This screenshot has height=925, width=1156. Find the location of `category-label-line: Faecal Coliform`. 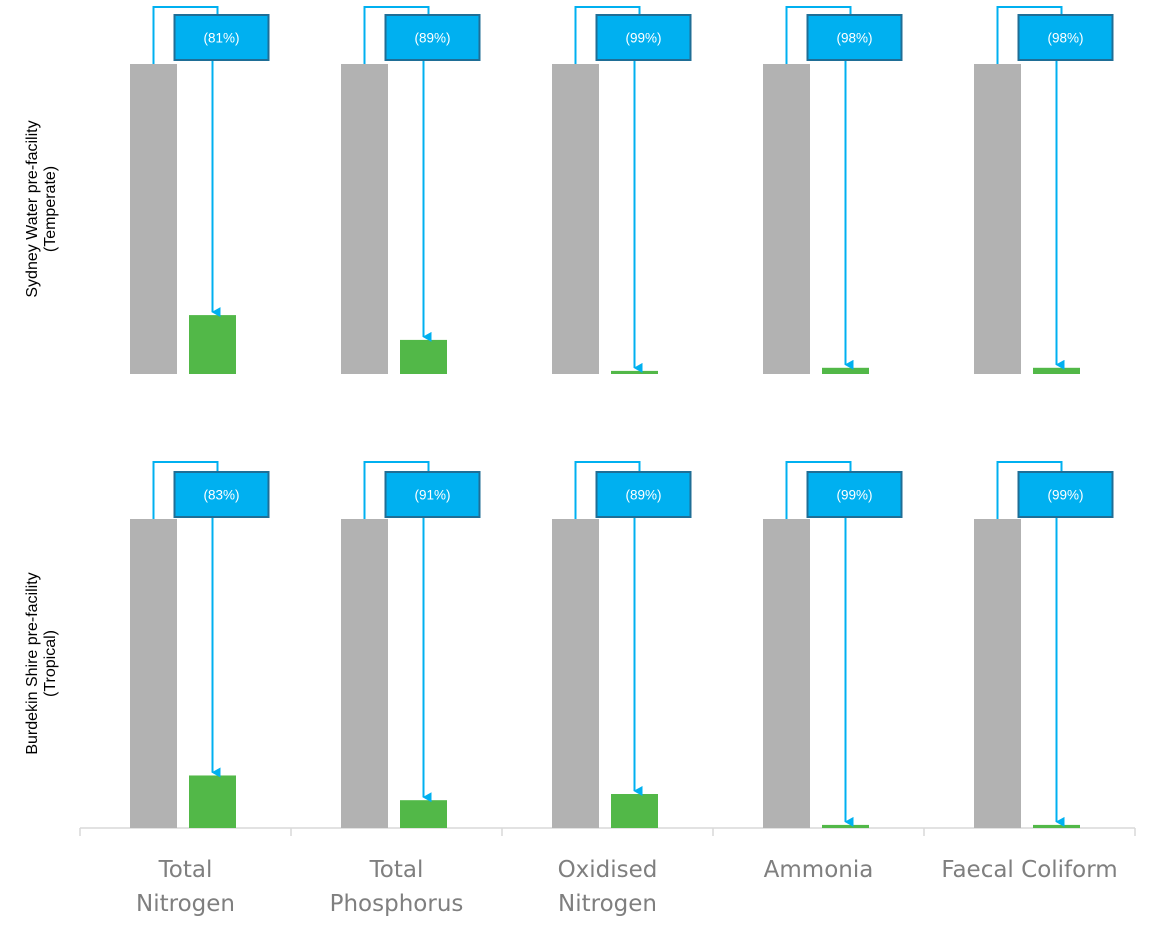

category-label-line: Faecal Coliform is located at coordinates (1029, 870).